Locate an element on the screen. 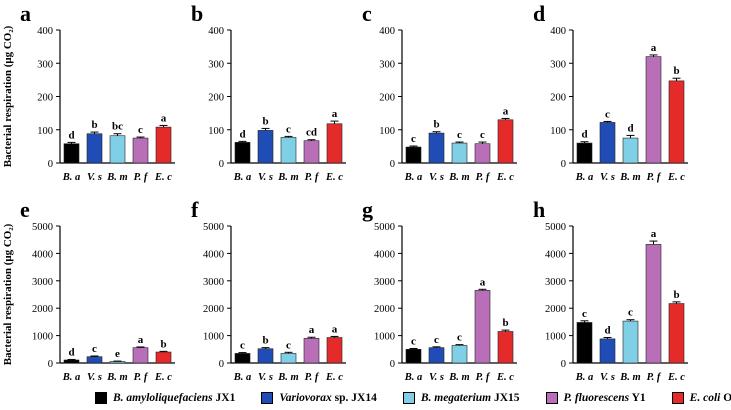 The width and height of the screenshot is (731, 410). y-tick-label: 400 is located at coordinates (216, 31).